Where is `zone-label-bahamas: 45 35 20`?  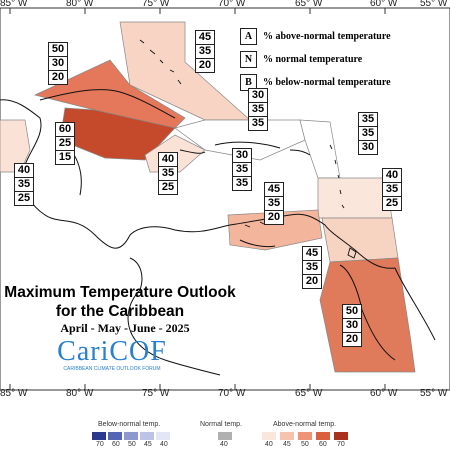 zone-label-bahamas: 45 35 20 is located at coordinates (205, 51).